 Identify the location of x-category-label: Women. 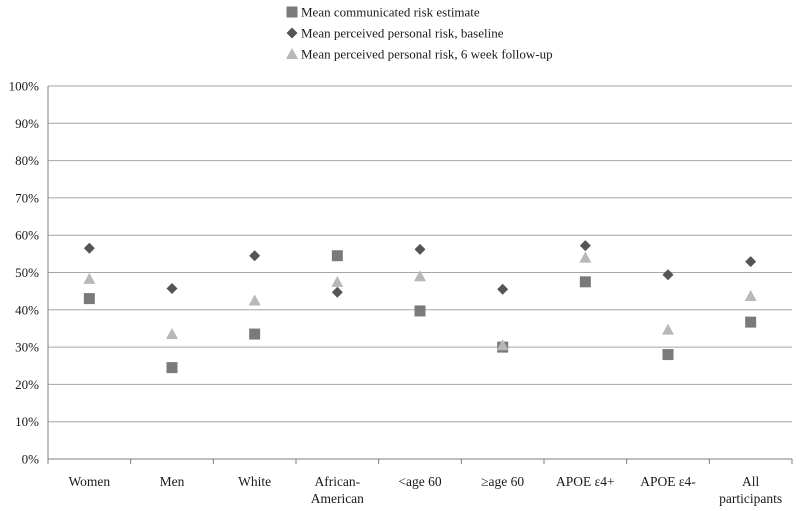
(90, 481).